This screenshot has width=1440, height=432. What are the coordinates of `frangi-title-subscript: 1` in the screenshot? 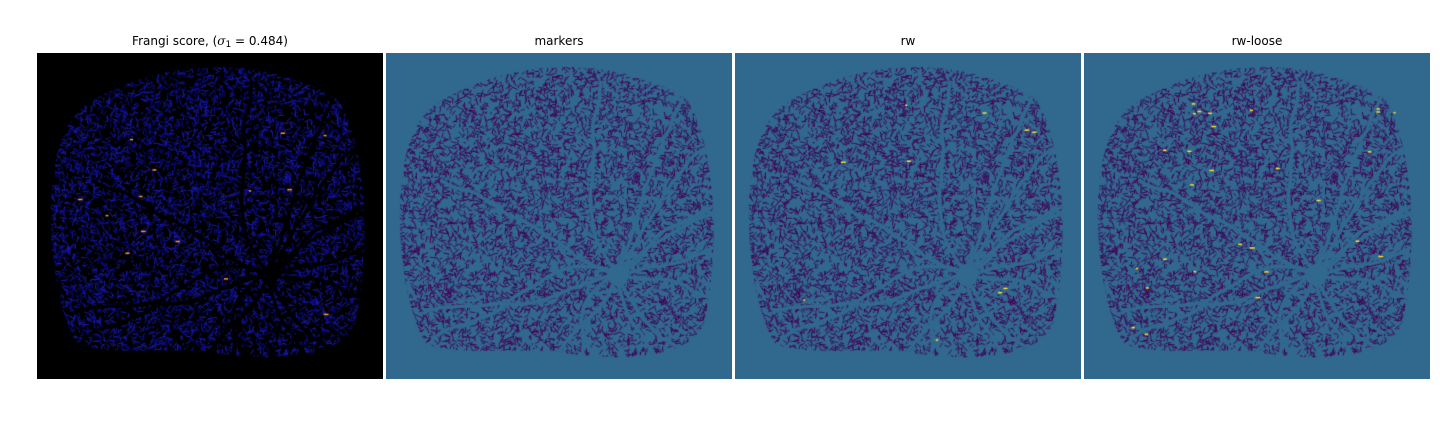 It's located at (228, 45).